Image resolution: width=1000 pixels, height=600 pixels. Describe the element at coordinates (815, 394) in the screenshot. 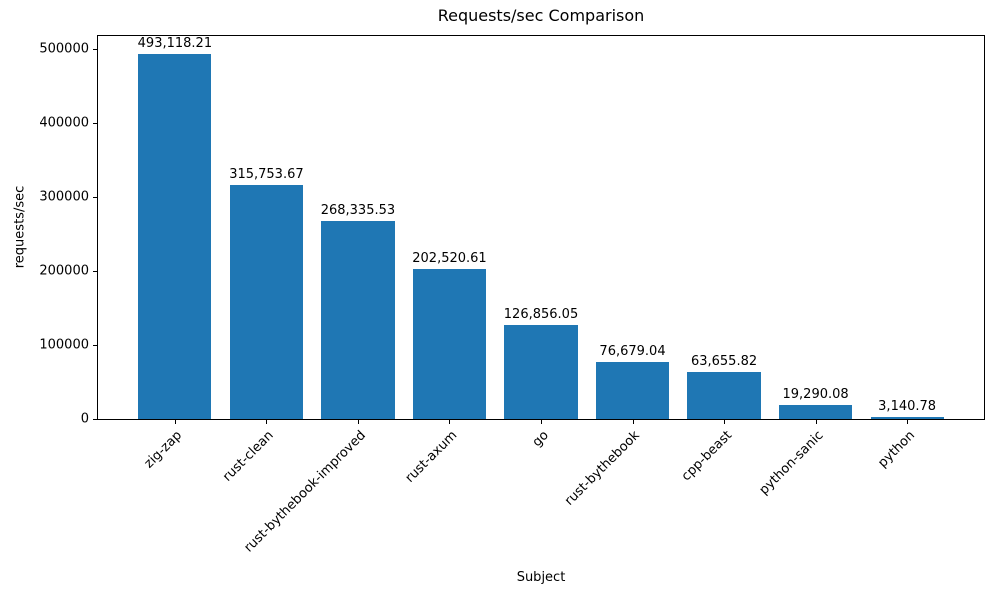

I see `bar-value-label: 19,290.08` at that location.